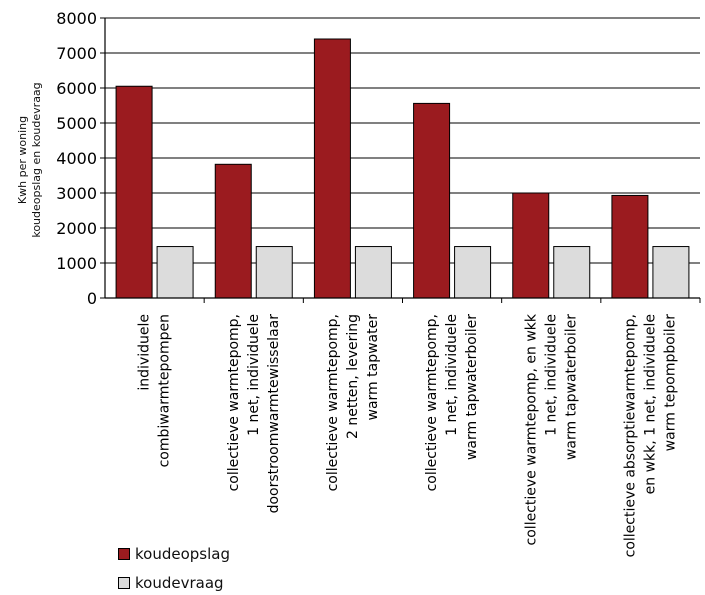 Image resolution: width=705 pixels, height=595 pixels. What do you see at coordinates (650, 404) in the screenshot?
I see `x-category-label: en wkk, 1 net, individuele` at bounding box center [650, 404].